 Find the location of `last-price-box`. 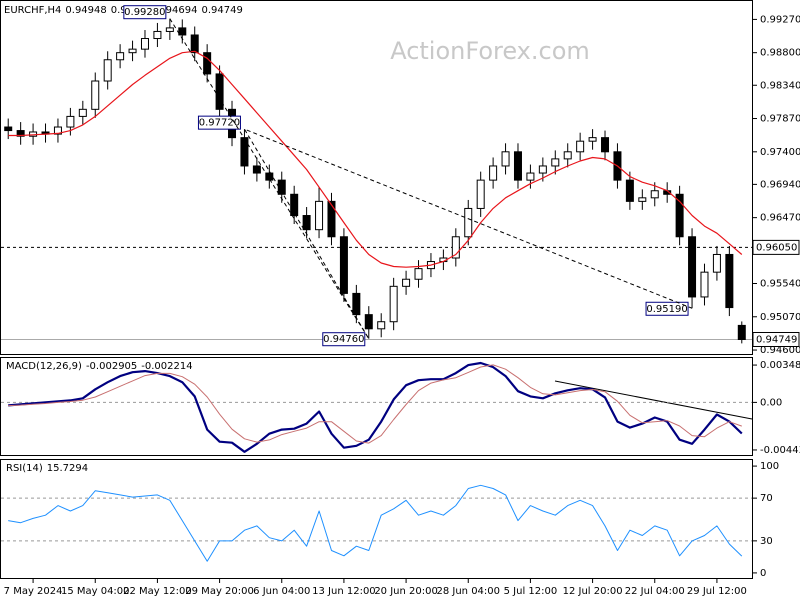

last-price-box is located at coordinates (776, 339).